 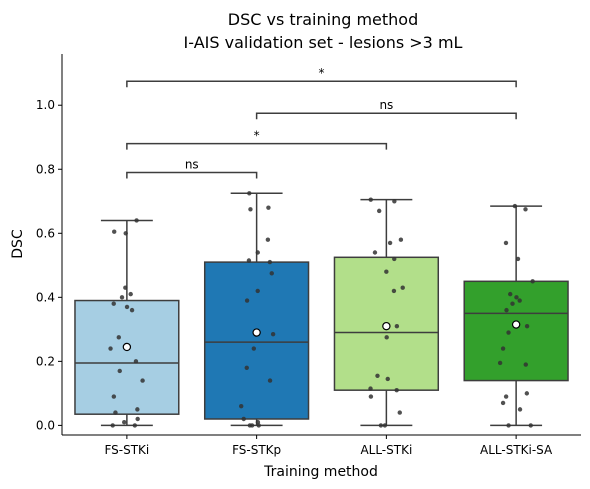 I want to click on y-tick-label: 0.6, so click(x=45, y=233).